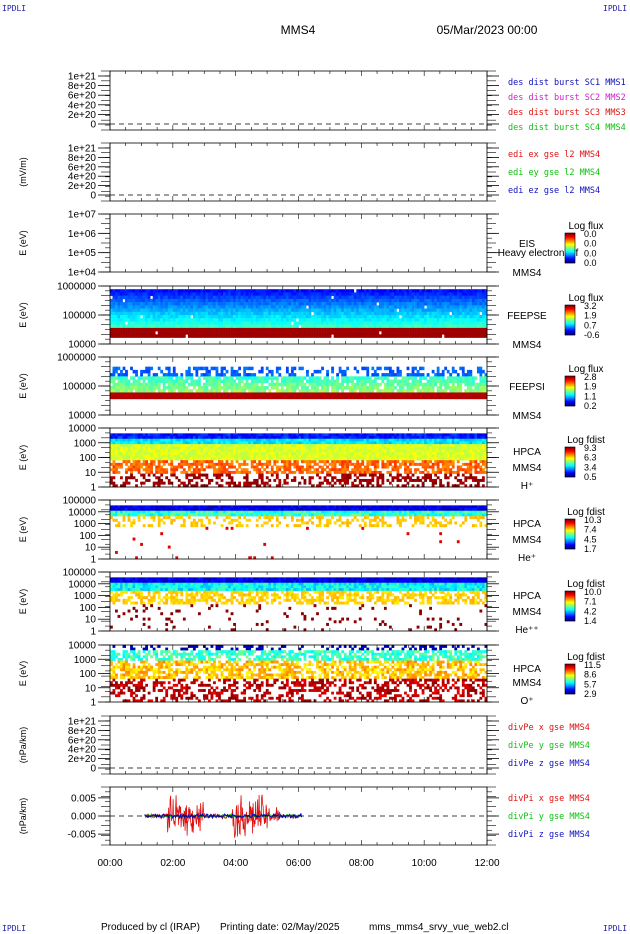  I want to click on y-tick-label: 2e+20, so click(82, 186).